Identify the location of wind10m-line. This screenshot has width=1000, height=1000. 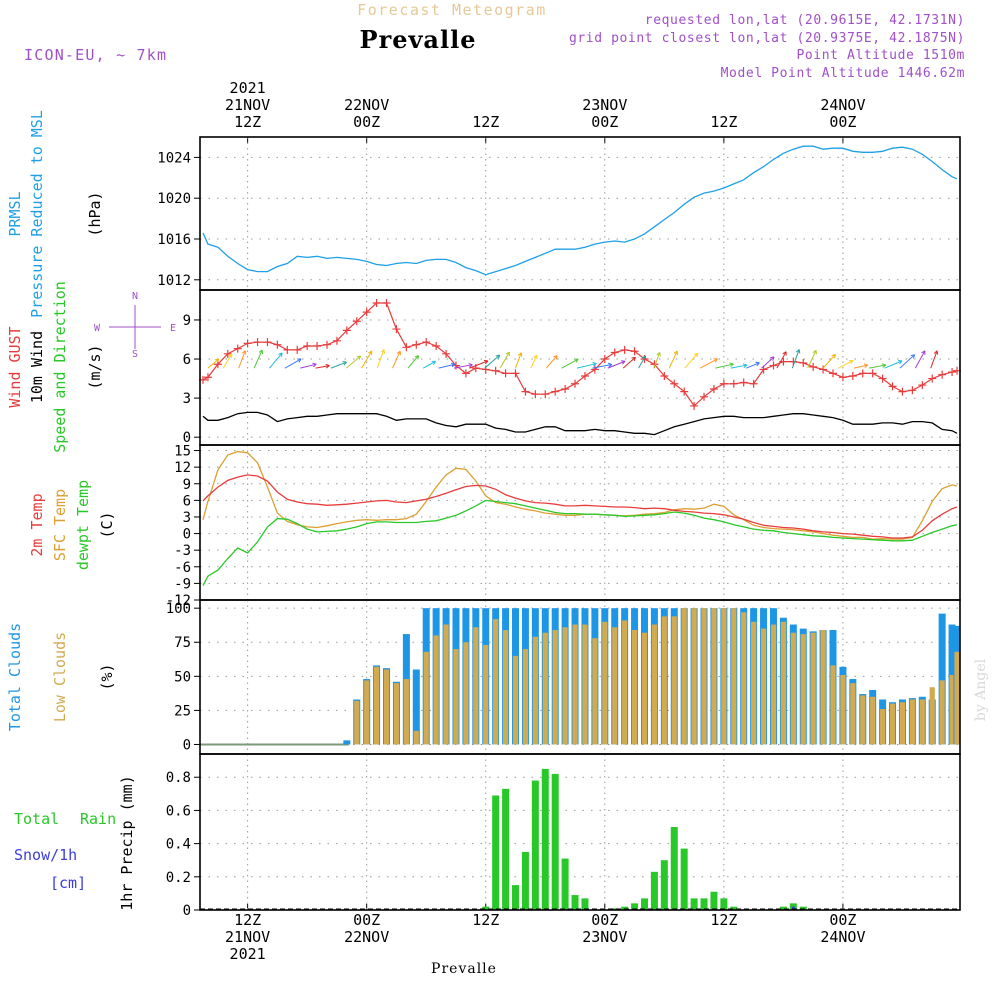
(580, 423).